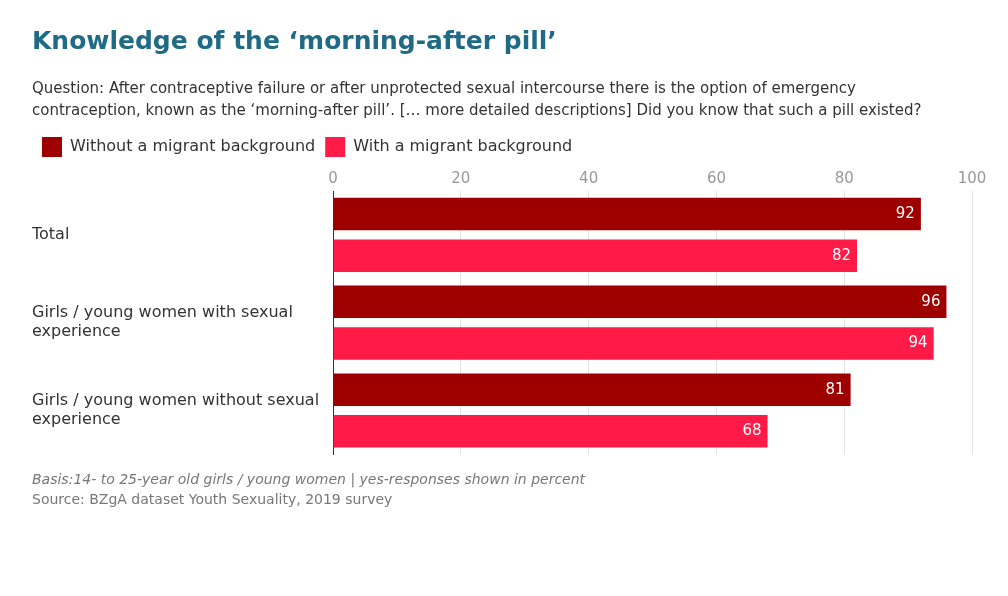 The height and width of the screenshot is (596, 1008). What do you see at coordinates (193, 146) in the screenshot?
I see `legend-label: Without a migrant background` at bounding box center [193, 146].